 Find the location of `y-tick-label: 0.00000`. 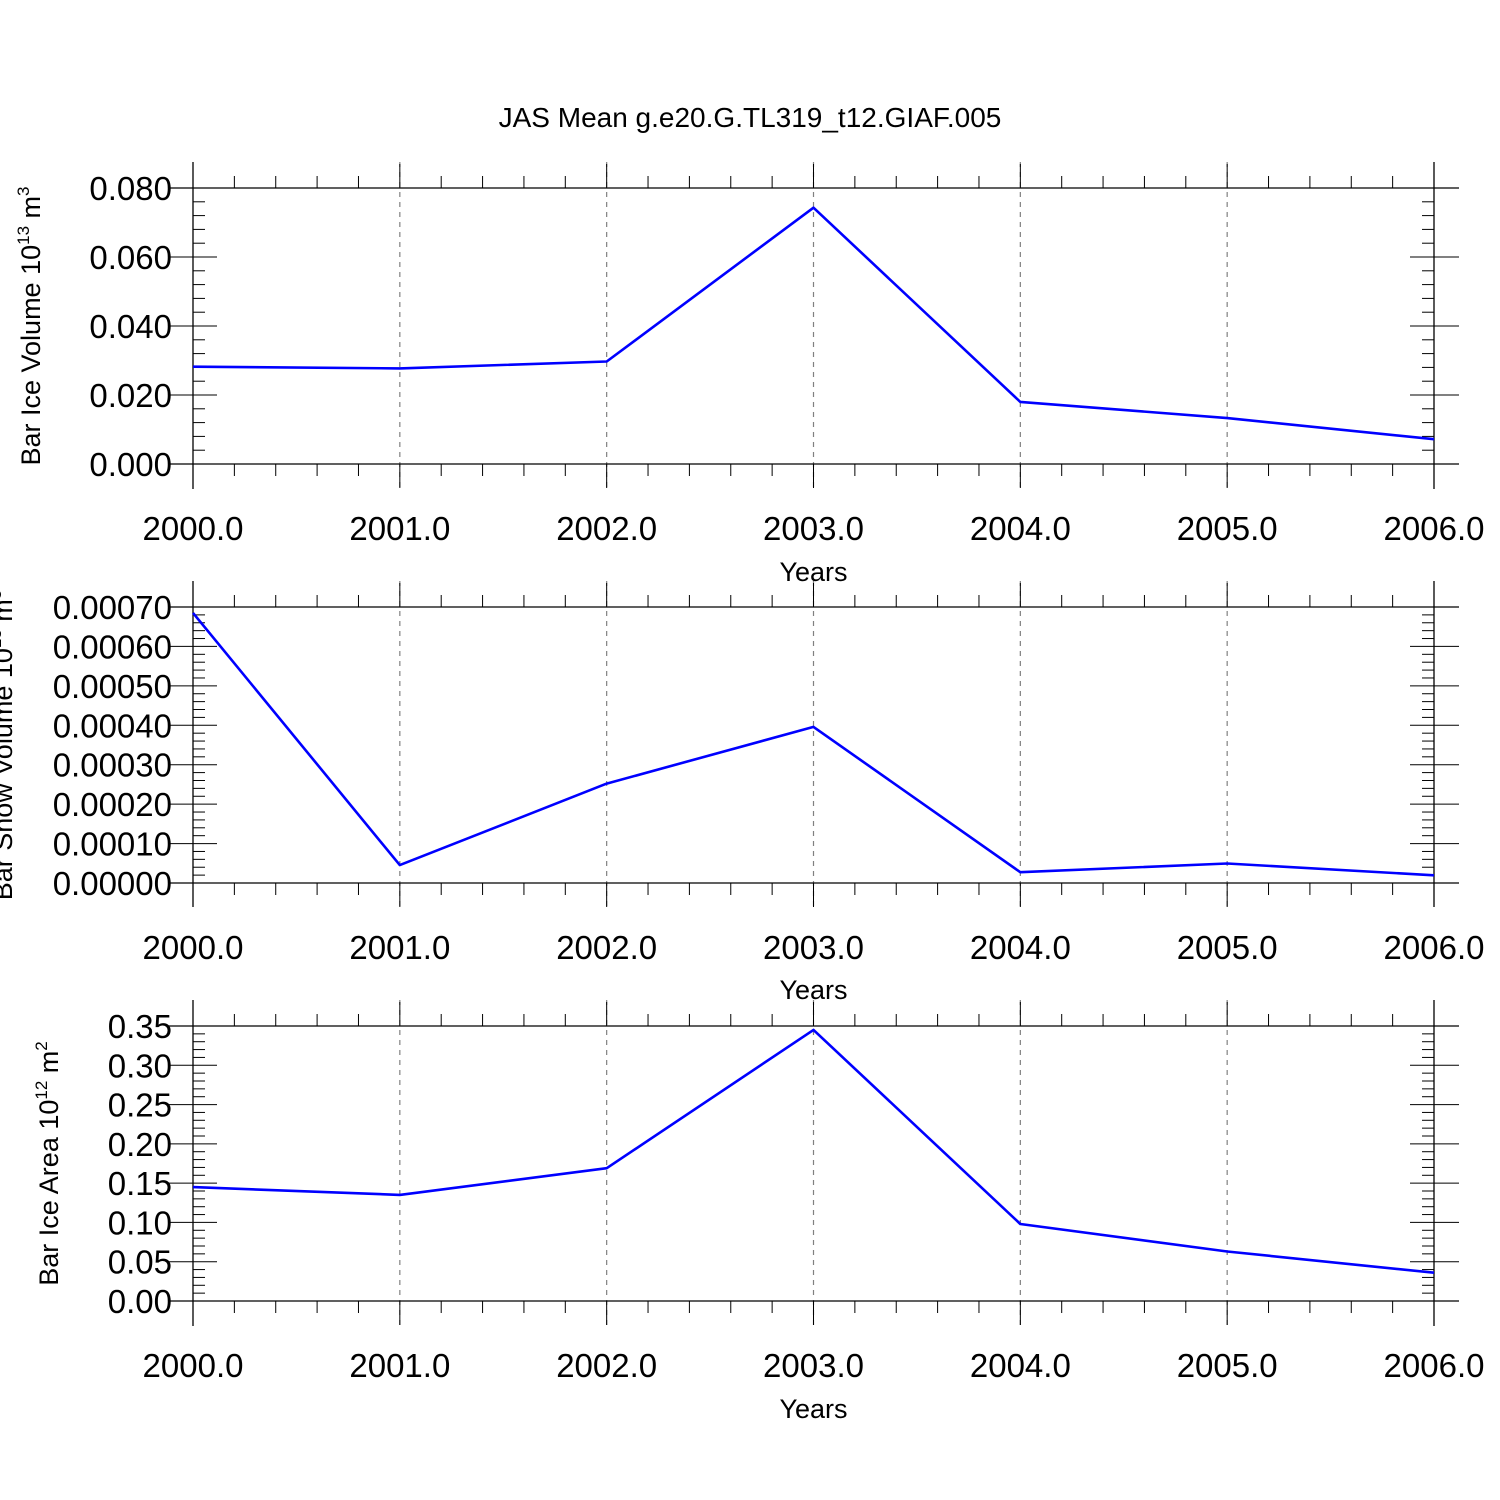

y-tick-label: 0.00000 is located at coordinates (112, 883).